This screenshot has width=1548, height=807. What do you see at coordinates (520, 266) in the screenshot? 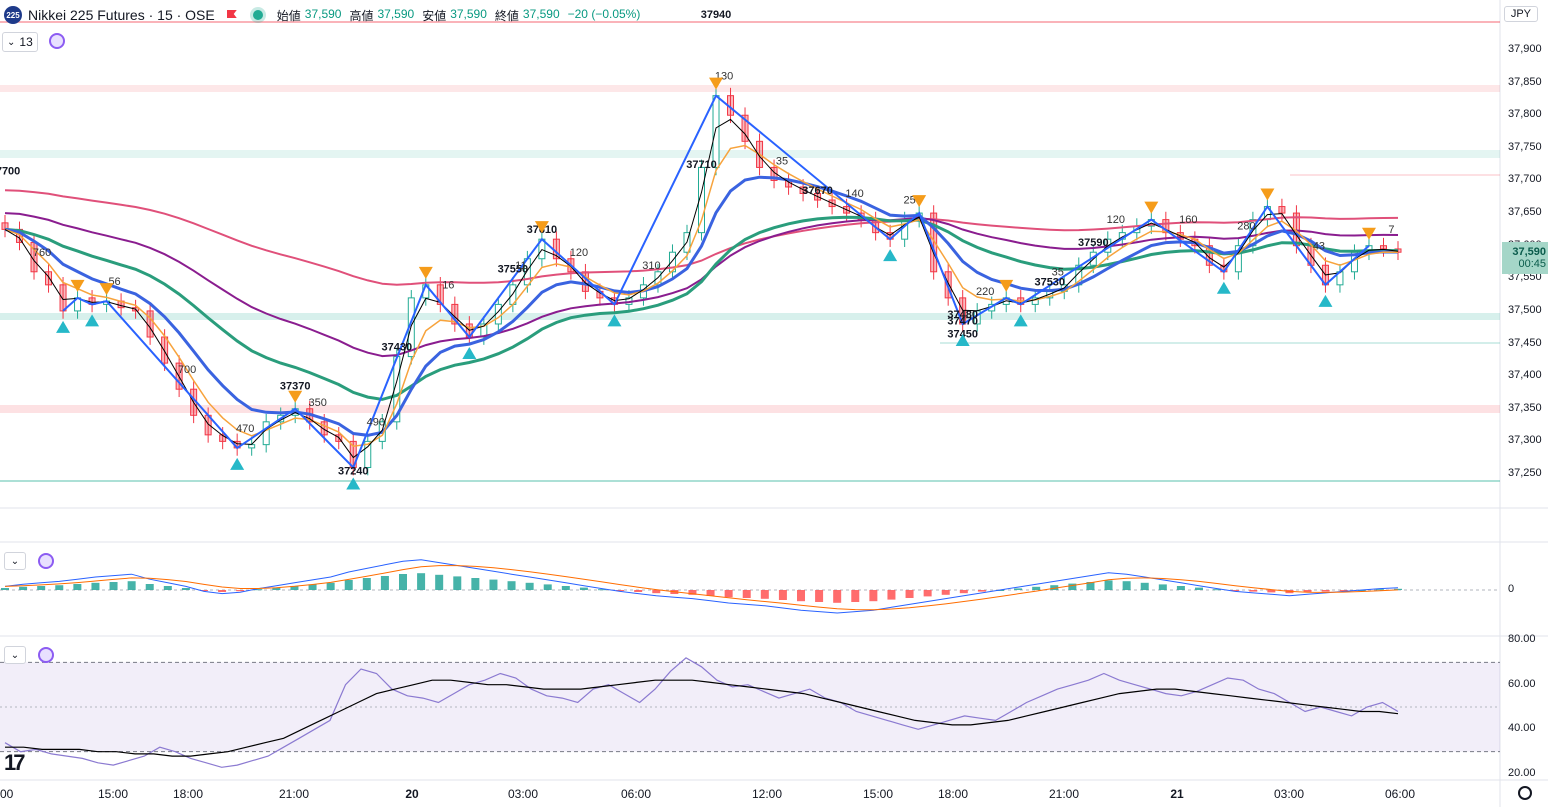
I see `swing-label: 11` at bounding box center [520, 266].